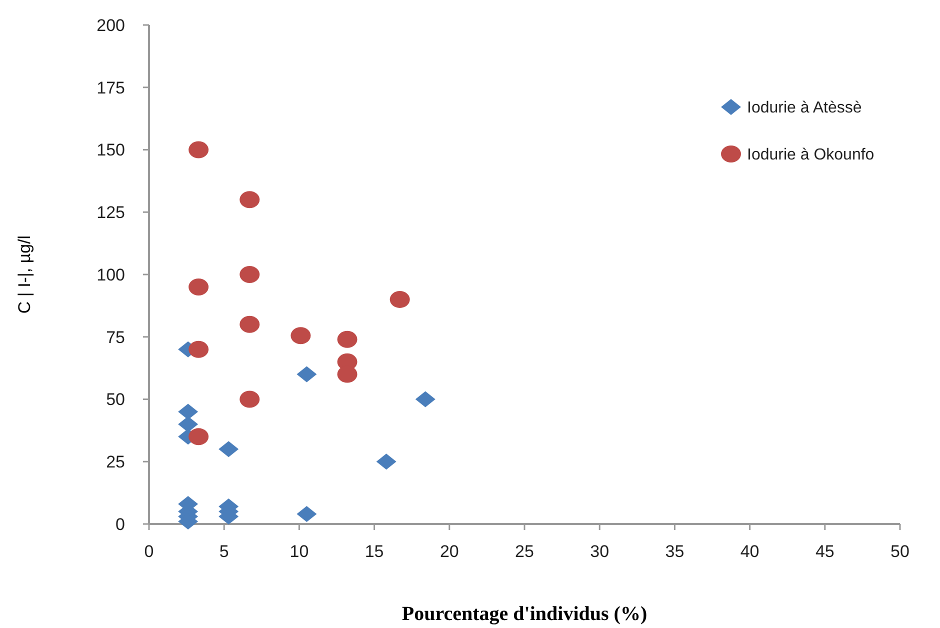 The height and width of the screenshot is (628, 940). What do you see at coordinates (110, 212) in the screenshot?
I see `y-tick-label: 125` at bounding box center [110, 212].